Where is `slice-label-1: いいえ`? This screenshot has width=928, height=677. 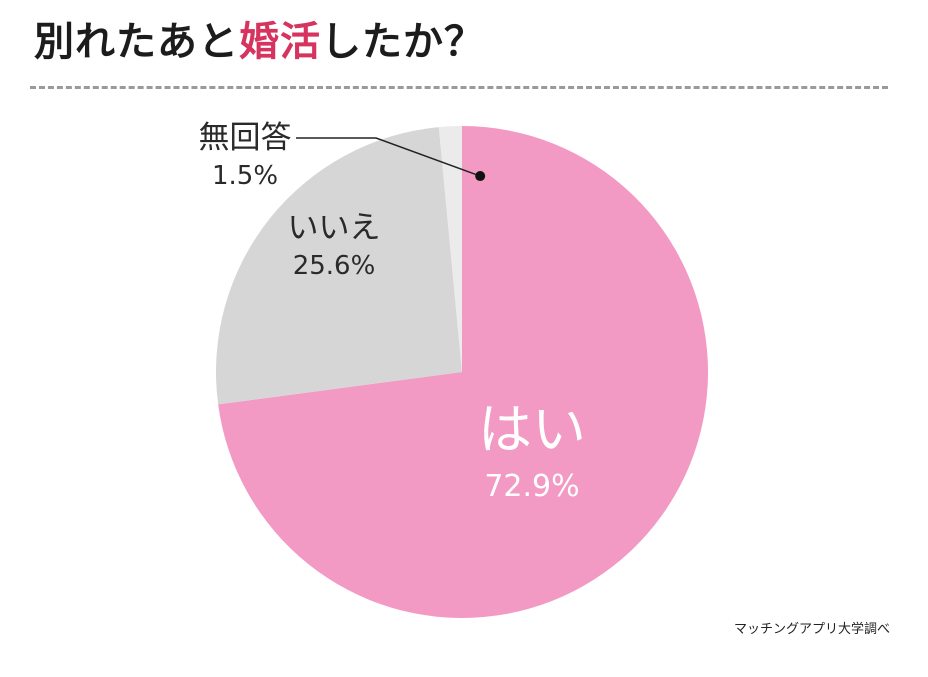
slice-label-1: いいえ is located at coordinates (334, 228).